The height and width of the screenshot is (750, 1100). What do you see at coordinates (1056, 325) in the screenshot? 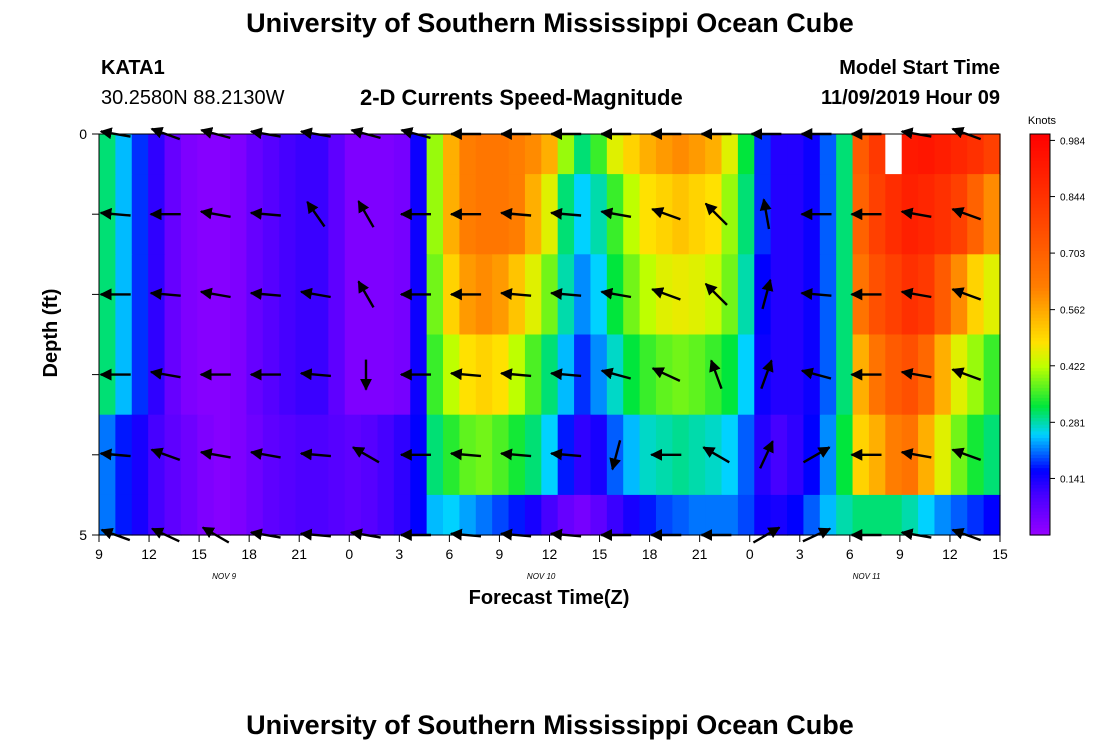
I see `colorbar: Knots 0.141 0.281 0.422 0.562 0.703 0.844 0.984` at bounding box center [1056, 325].